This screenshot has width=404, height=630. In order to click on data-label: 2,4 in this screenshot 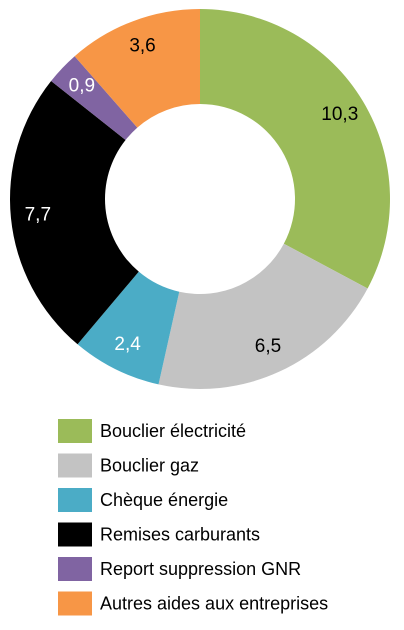, I will do `click(127, 344)`.